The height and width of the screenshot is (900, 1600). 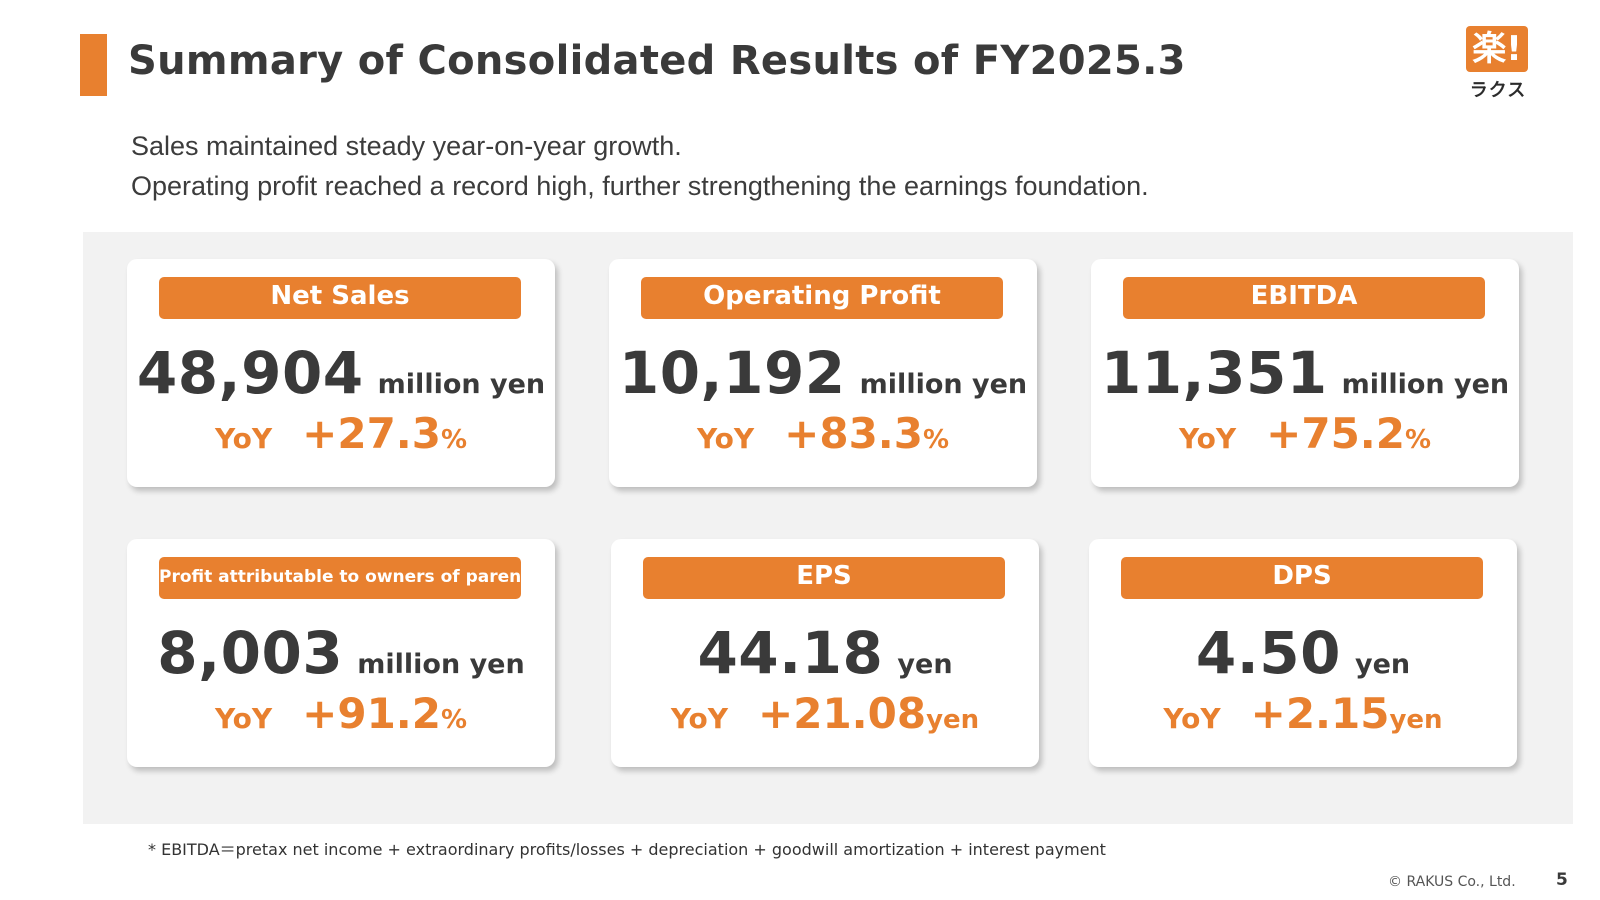 I want to click on card-value-row: 8,003 million yen, so click(x=341, y=653).